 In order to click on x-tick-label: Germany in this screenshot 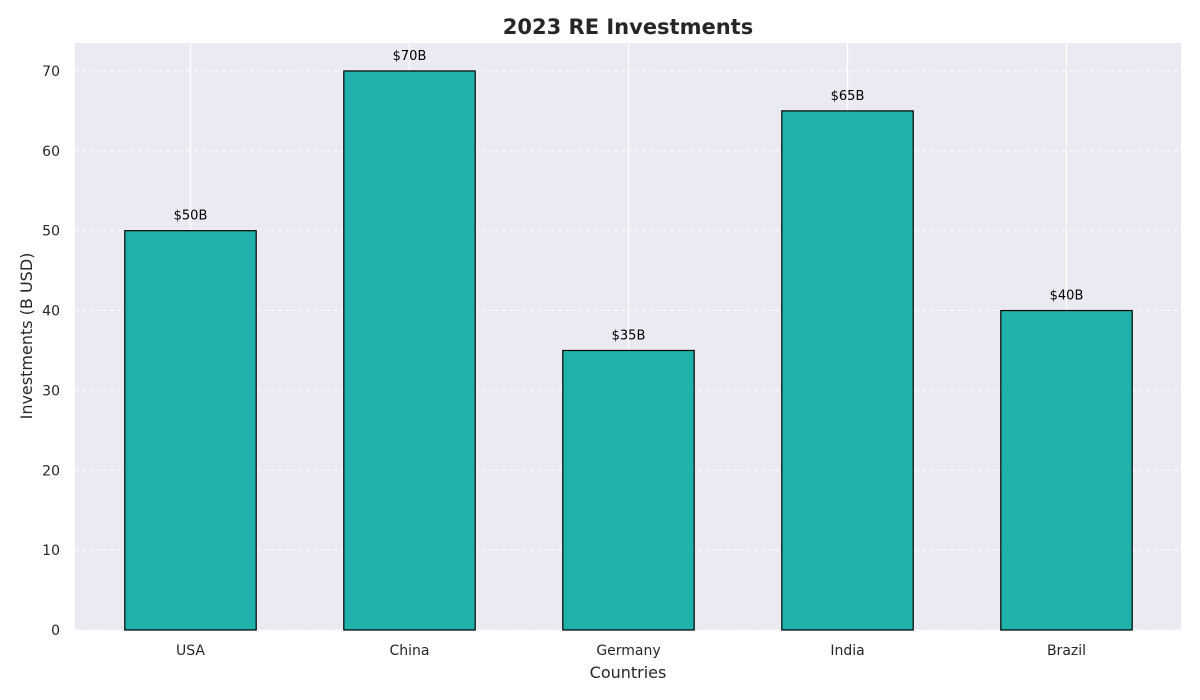, I will do `click(628, 651)`.